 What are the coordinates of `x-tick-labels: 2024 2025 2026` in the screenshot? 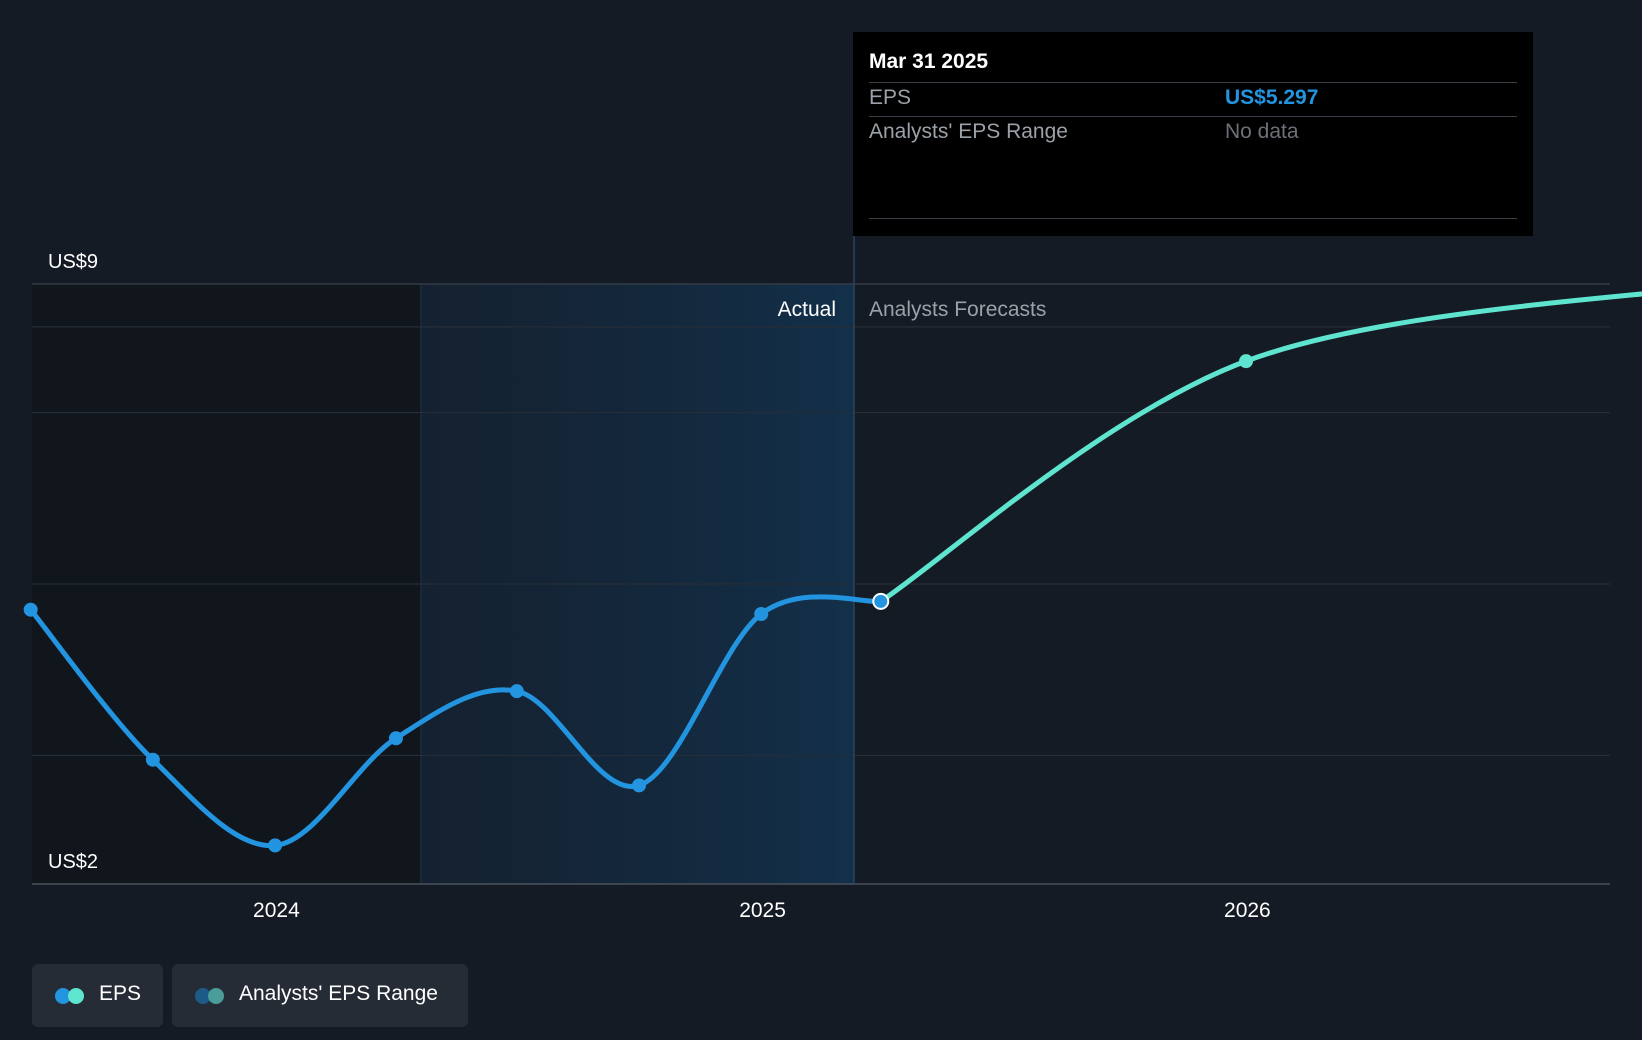 It's located at (762, 910).